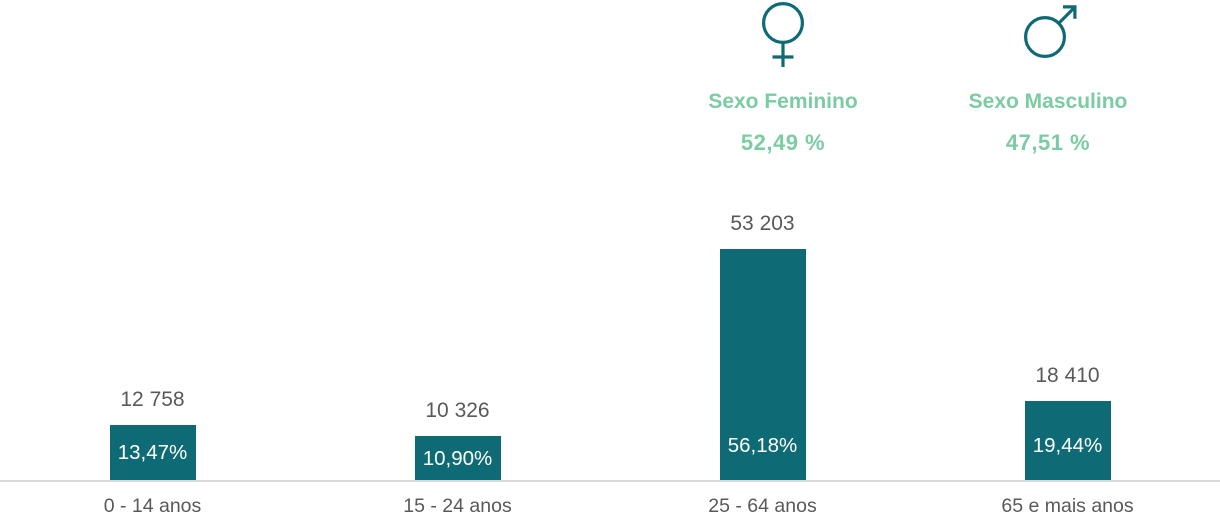  Describe the element at coordinates (1048, 123) in the screenshot. I see `male-summary: Sexo Masculino 47,51 %` at that location.